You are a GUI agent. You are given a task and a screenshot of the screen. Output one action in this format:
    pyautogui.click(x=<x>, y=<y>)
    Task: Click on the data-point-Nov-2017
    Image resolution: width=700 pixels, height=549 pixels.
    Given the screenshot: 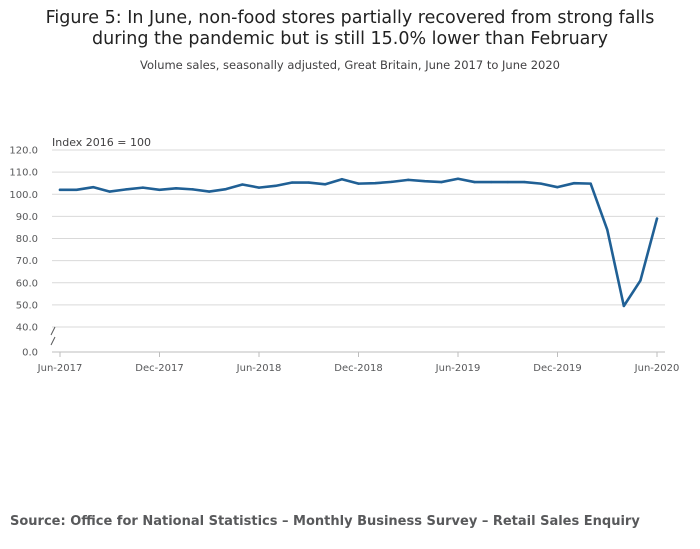 What is the action you would take?
    pyautogui.click(x=143, y=187)
    